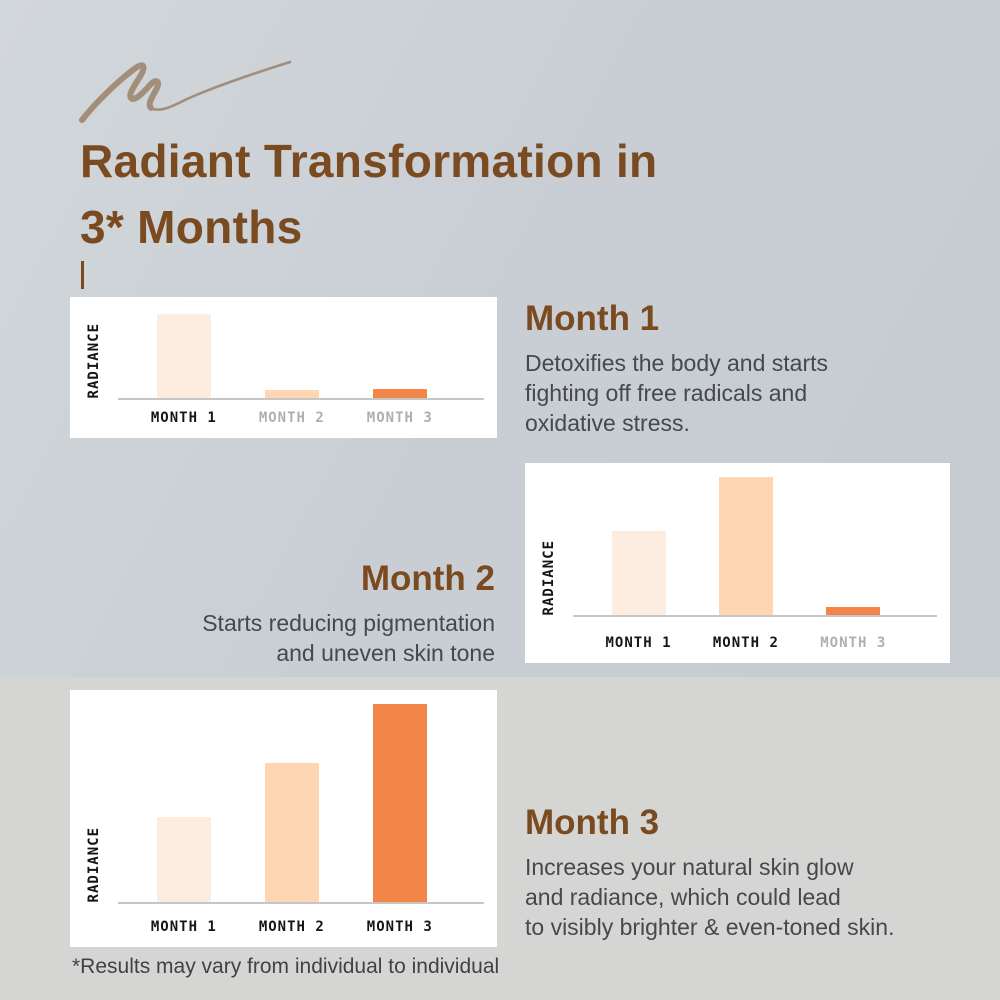  Describe the element at coordinates (689, 867) in the screenshot. I see `description-line: Increases your natural skin glow` at that location.